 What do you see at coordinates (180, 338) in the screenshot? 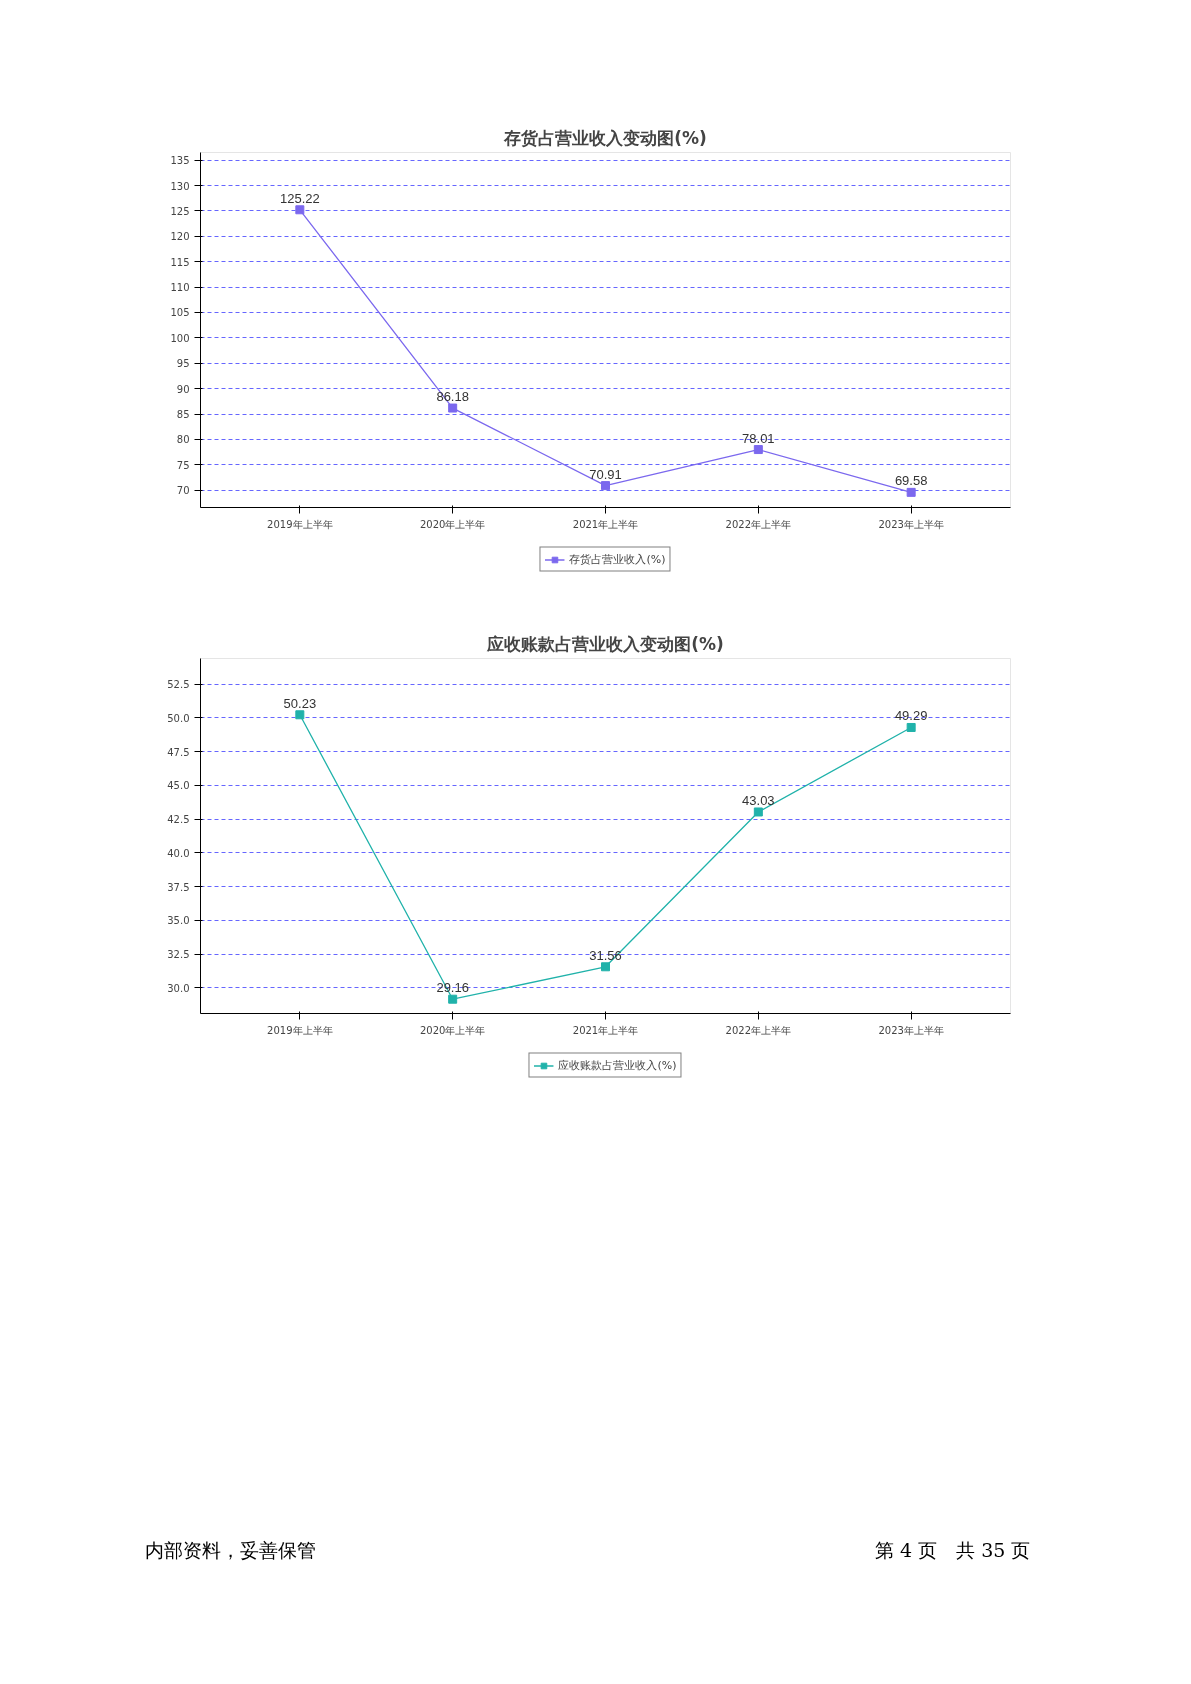
I see `y-tick-label: 100` at bounding box center [180, 338].